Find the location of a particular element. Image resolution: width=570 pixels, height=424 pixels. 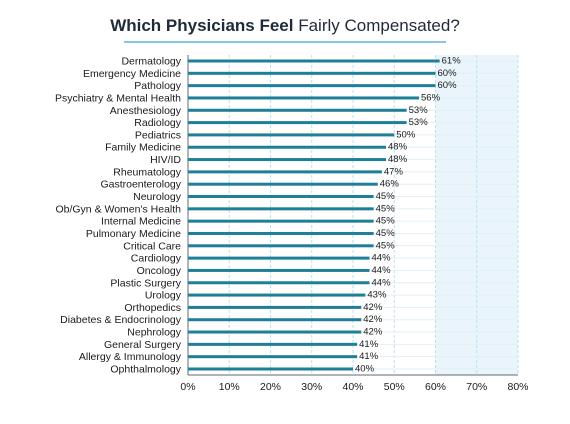

x-tick-label: 20% is located at coordinates (270, 387).